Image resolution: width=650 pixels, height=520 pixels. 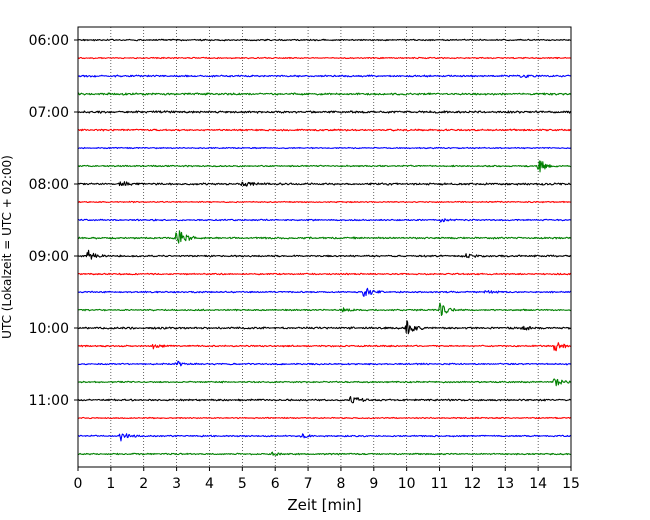 What do you see at coordinates (308, 484) in the screenshot?
I see `x-tick-label: 7` at bounding box center [308, 484].